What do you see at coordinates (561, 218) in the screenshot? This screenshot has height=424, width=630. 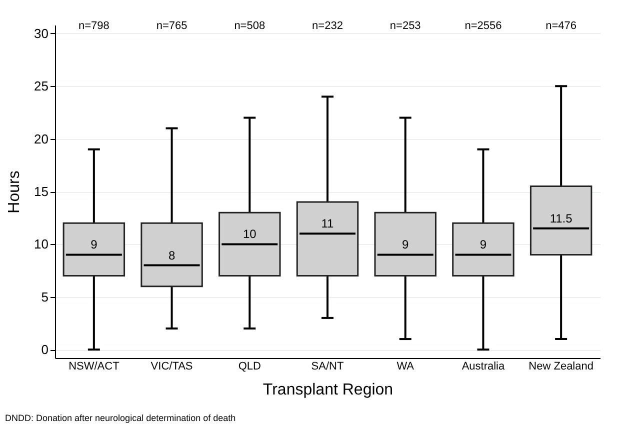 I see `annotation: 11.5` at bounding box center [561, 218].